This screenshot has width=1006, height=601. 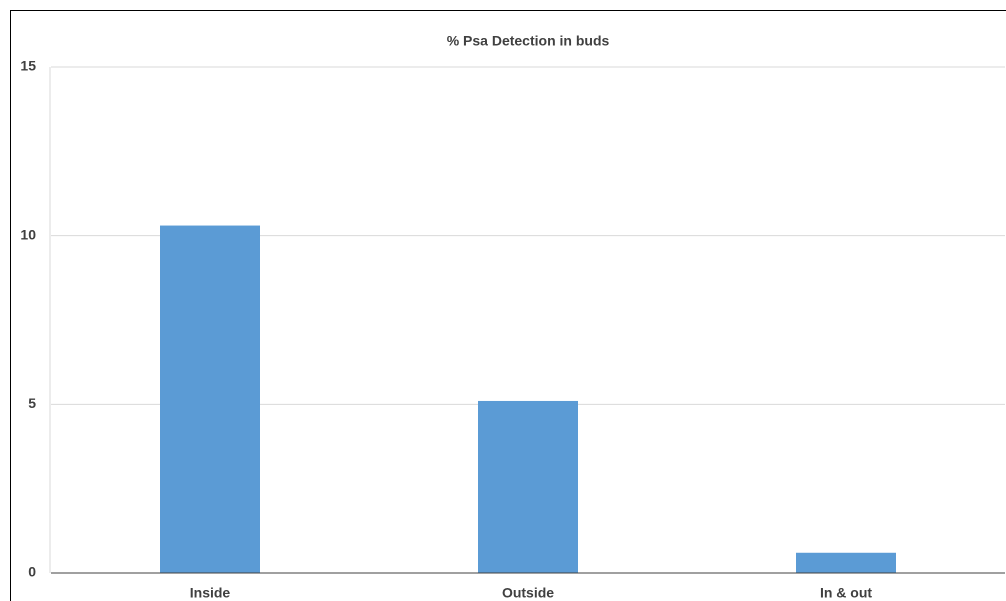 I want to click on chart-title: % Psa Detection in buds, so click(x=528, y=41).